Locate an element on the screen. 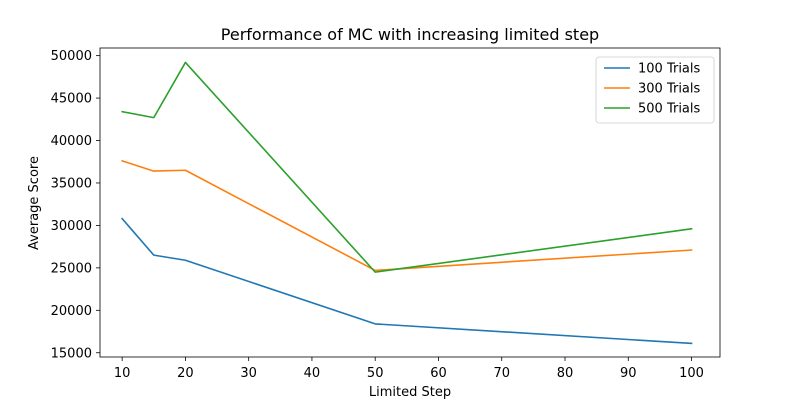 The height and width of the screenshot is (400, 800). x-tick-label: 10 is located at coordinates (122, 373).